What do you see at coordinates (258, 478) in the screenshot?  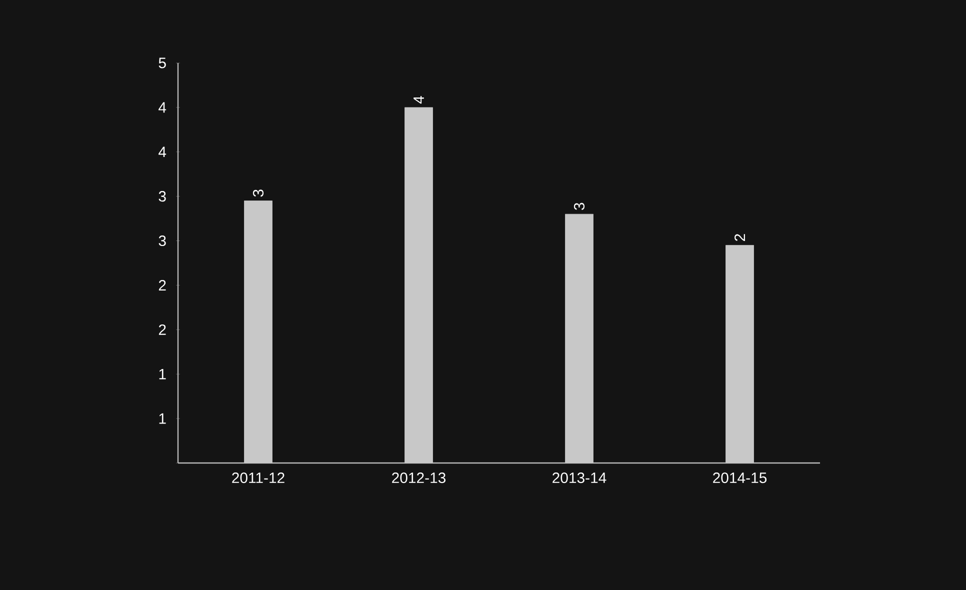 I see `x-tick-label: 2011-12` at bounding box center [258, 478].